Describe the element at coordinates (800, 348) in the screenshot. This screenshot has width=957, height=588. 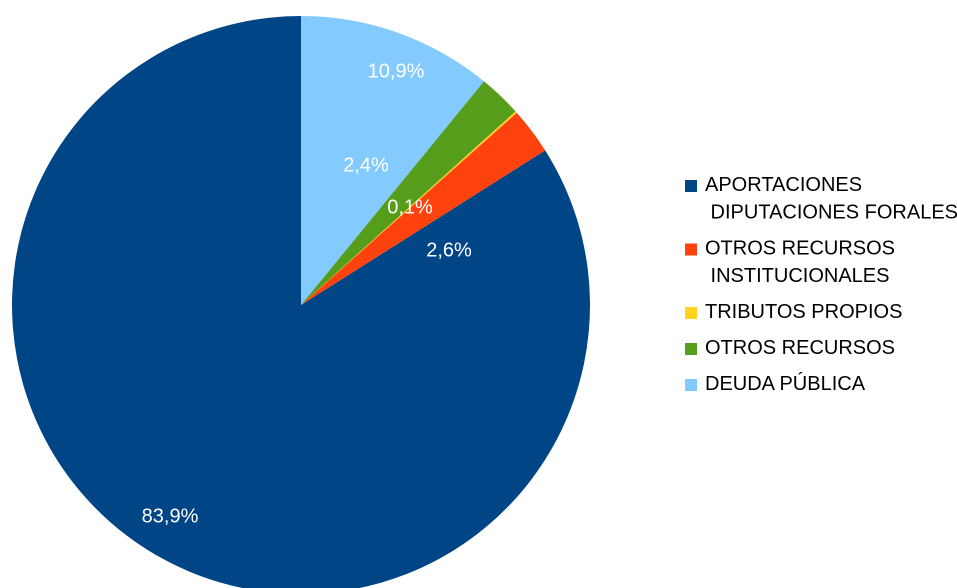
I see `legend-label: OTROS RECURSOS` at that location.